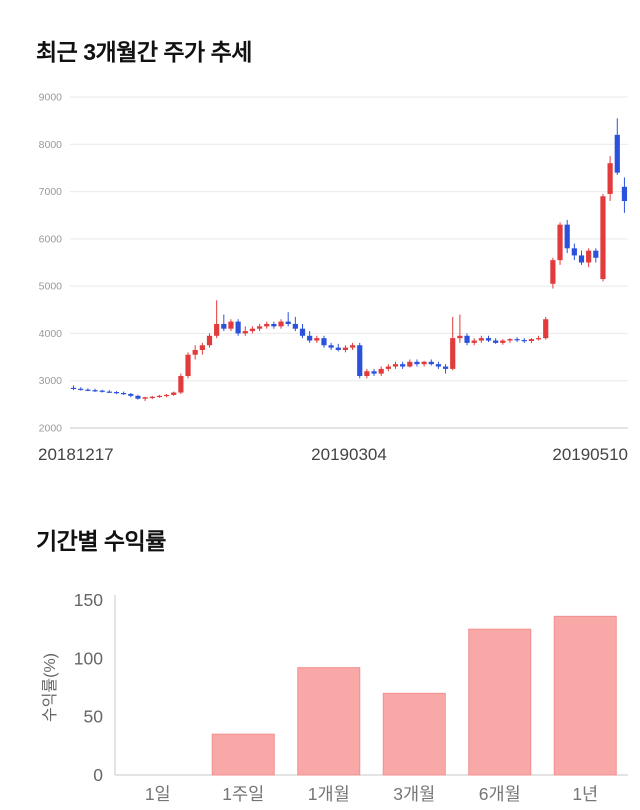 Image resolution: width=640 pixels, height=810 pixels. I want to click on y-tick-label: 0, so click(98, 775).